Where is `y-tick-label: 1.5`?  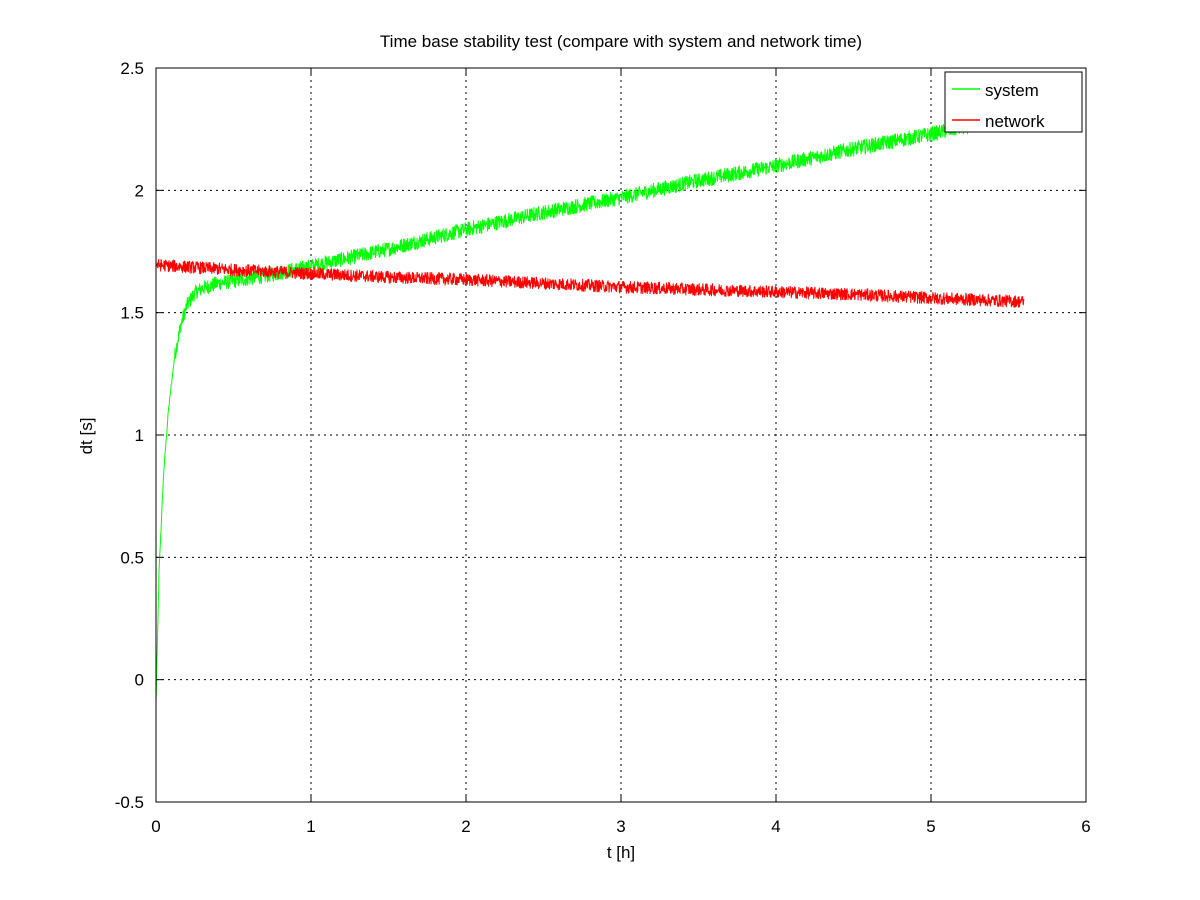
y-tick-label: 1.5 is located at coordinates (132, 313).